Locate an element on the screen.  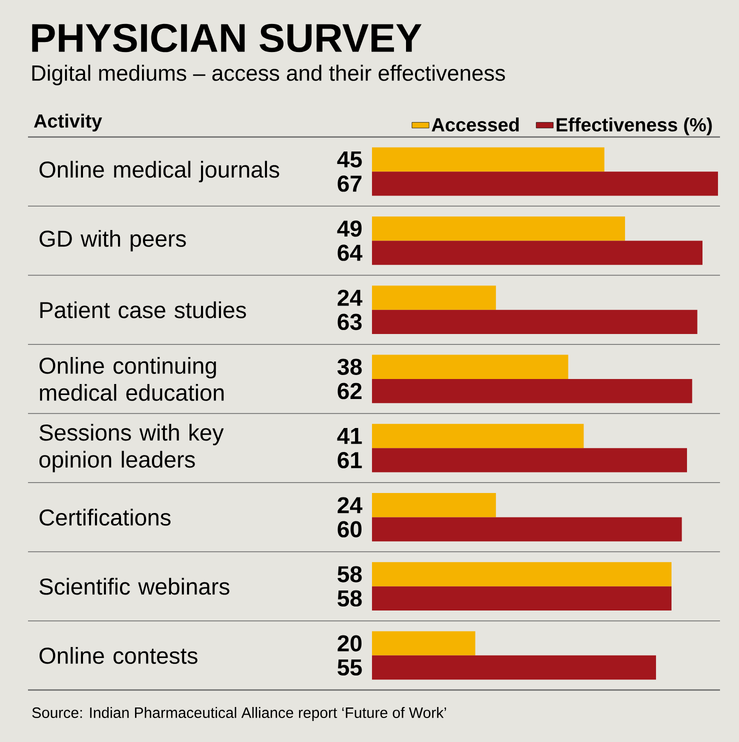
legend-label: Accessed is located at coordinates (475, 125).